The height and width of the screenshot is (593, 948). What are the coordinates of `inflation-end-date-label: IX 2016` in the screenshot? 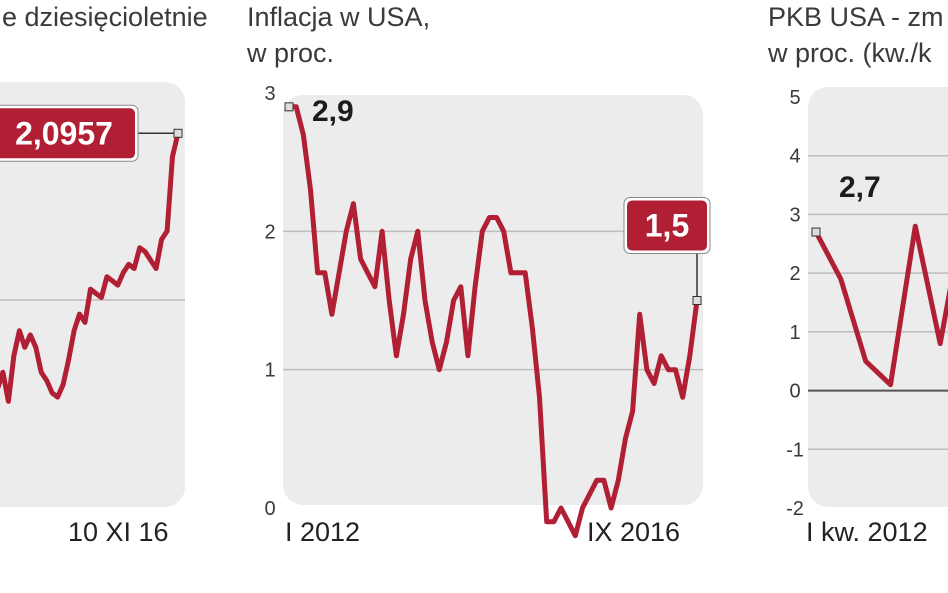 It's located at (633, 532).